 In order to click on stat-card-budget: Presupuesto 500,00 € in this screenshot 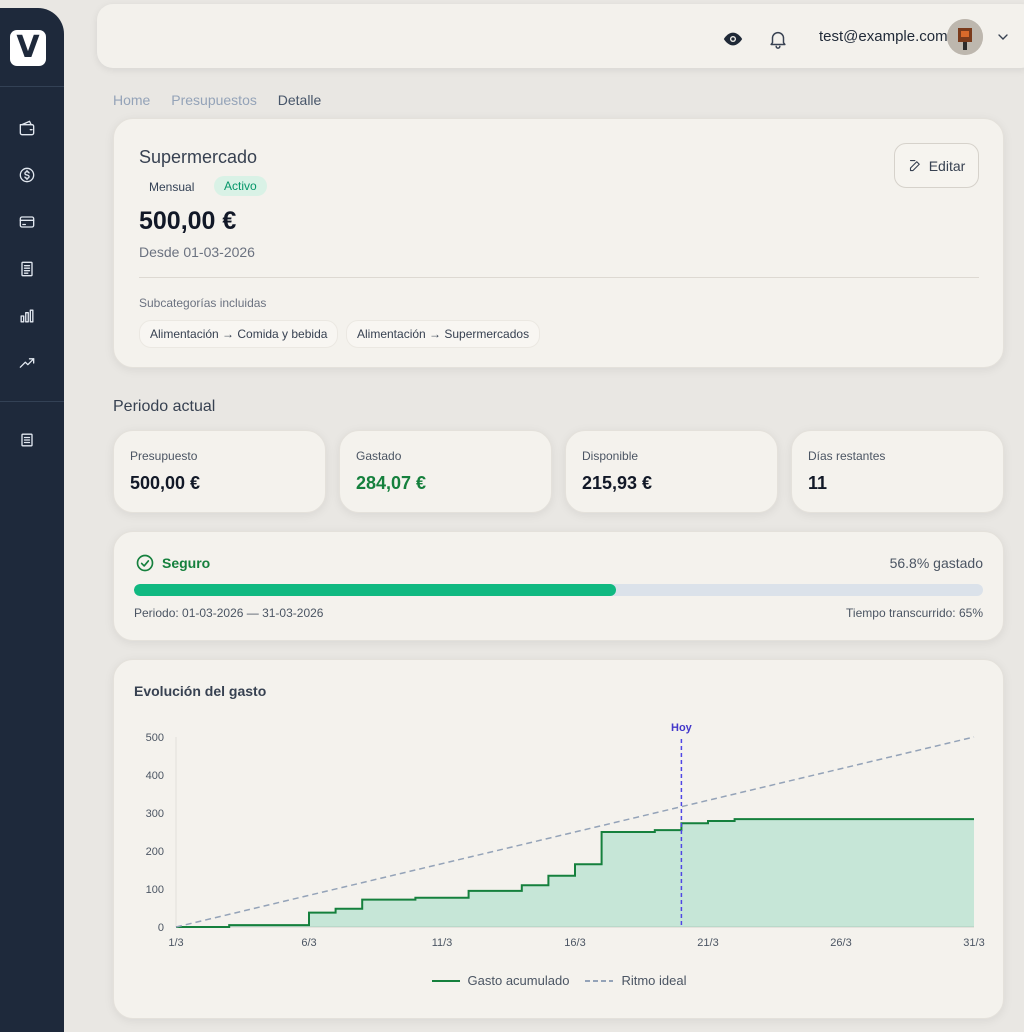, I will do `click(219, 471)`.